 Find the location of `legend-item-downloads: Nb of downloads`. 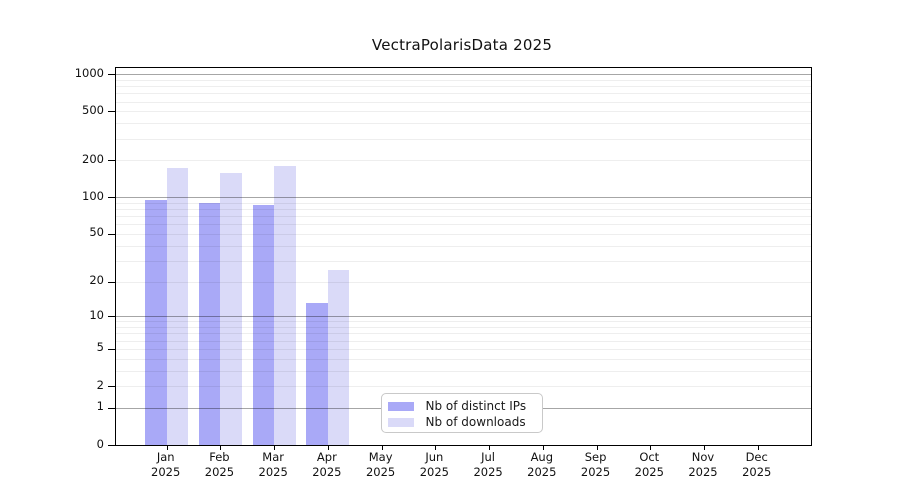

legend-item-downloads: Nb of downloads is located at coordinates (464, 422).